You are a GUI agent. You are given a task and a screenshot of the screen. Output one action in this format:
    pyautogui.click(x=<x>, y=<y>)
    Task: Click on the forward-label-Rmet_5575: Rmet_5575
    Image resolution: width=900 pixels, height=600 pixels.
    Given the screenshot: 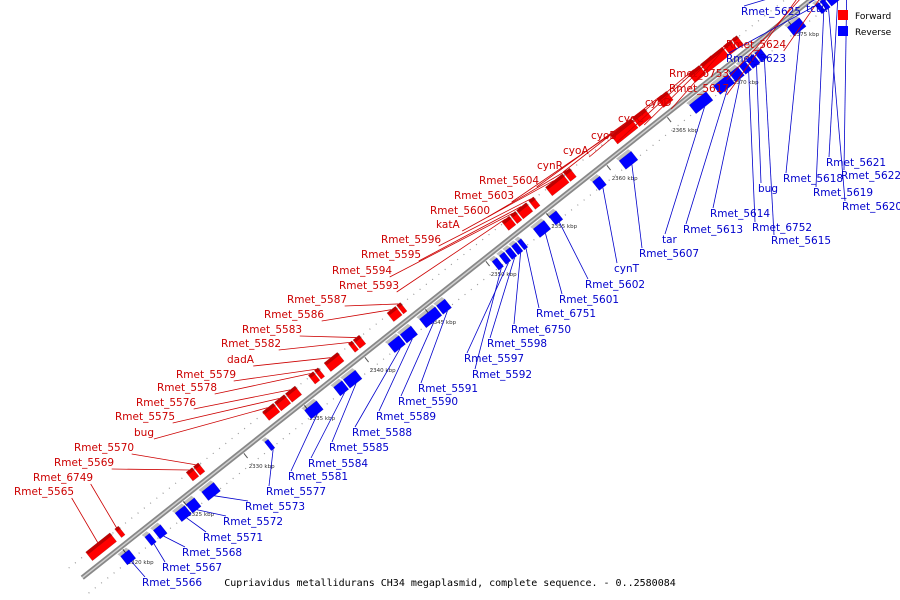 What is the action you would take?
    pyautogui.click(x=145, y=417)
    